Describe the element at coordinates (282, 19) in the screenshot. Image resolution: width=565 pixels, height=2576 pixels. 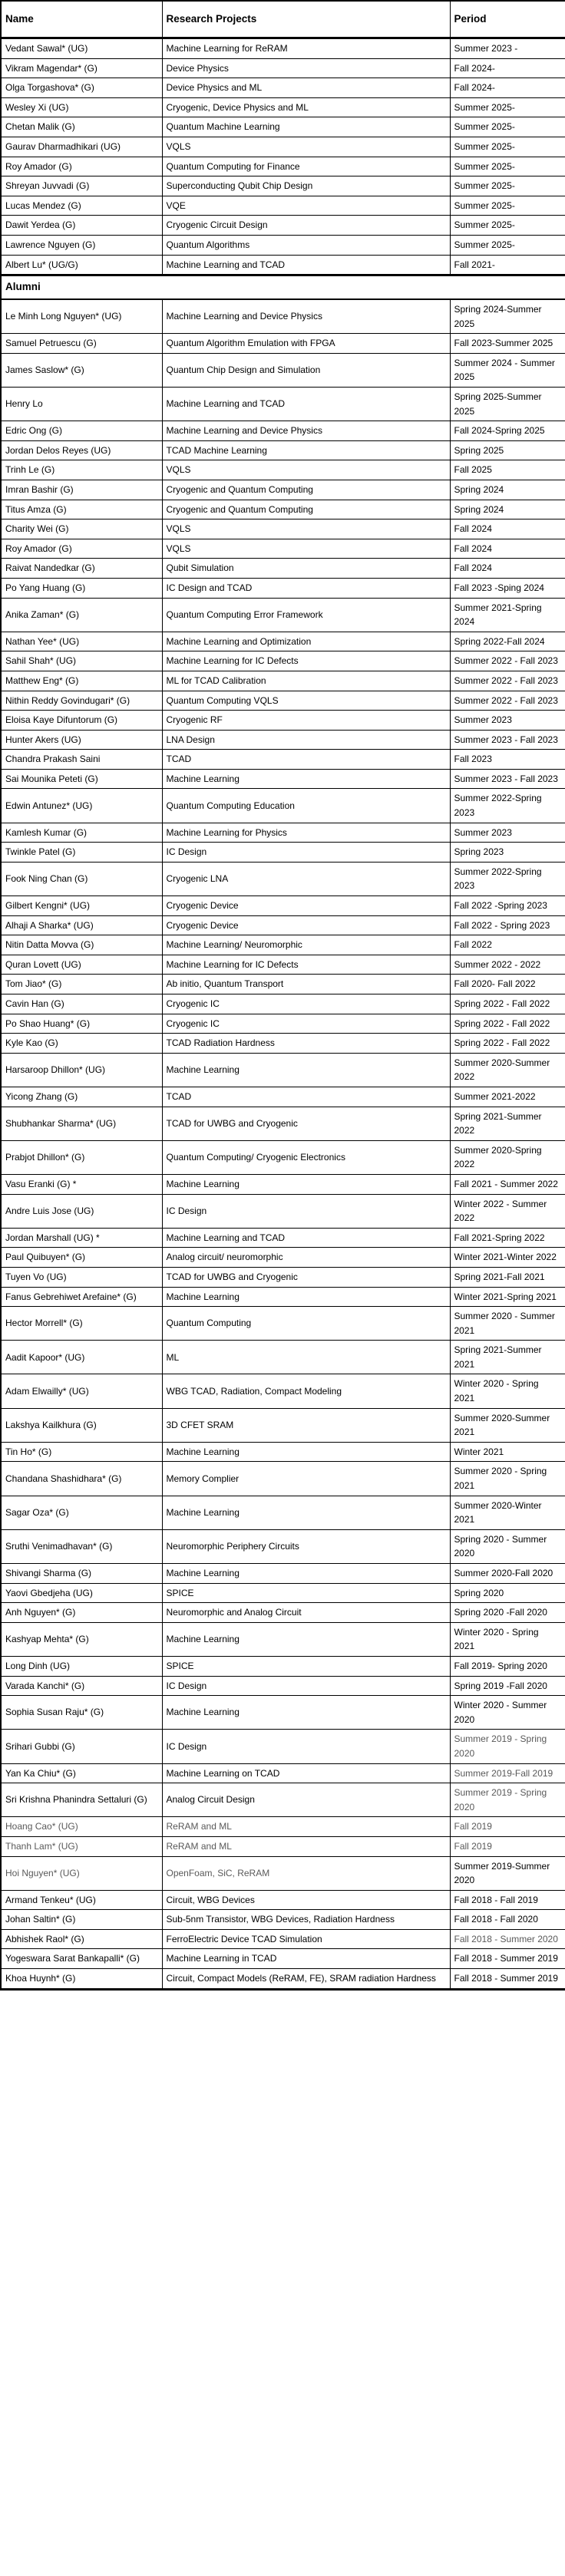
I see `header-row: Name Research Projects Period` at that location.